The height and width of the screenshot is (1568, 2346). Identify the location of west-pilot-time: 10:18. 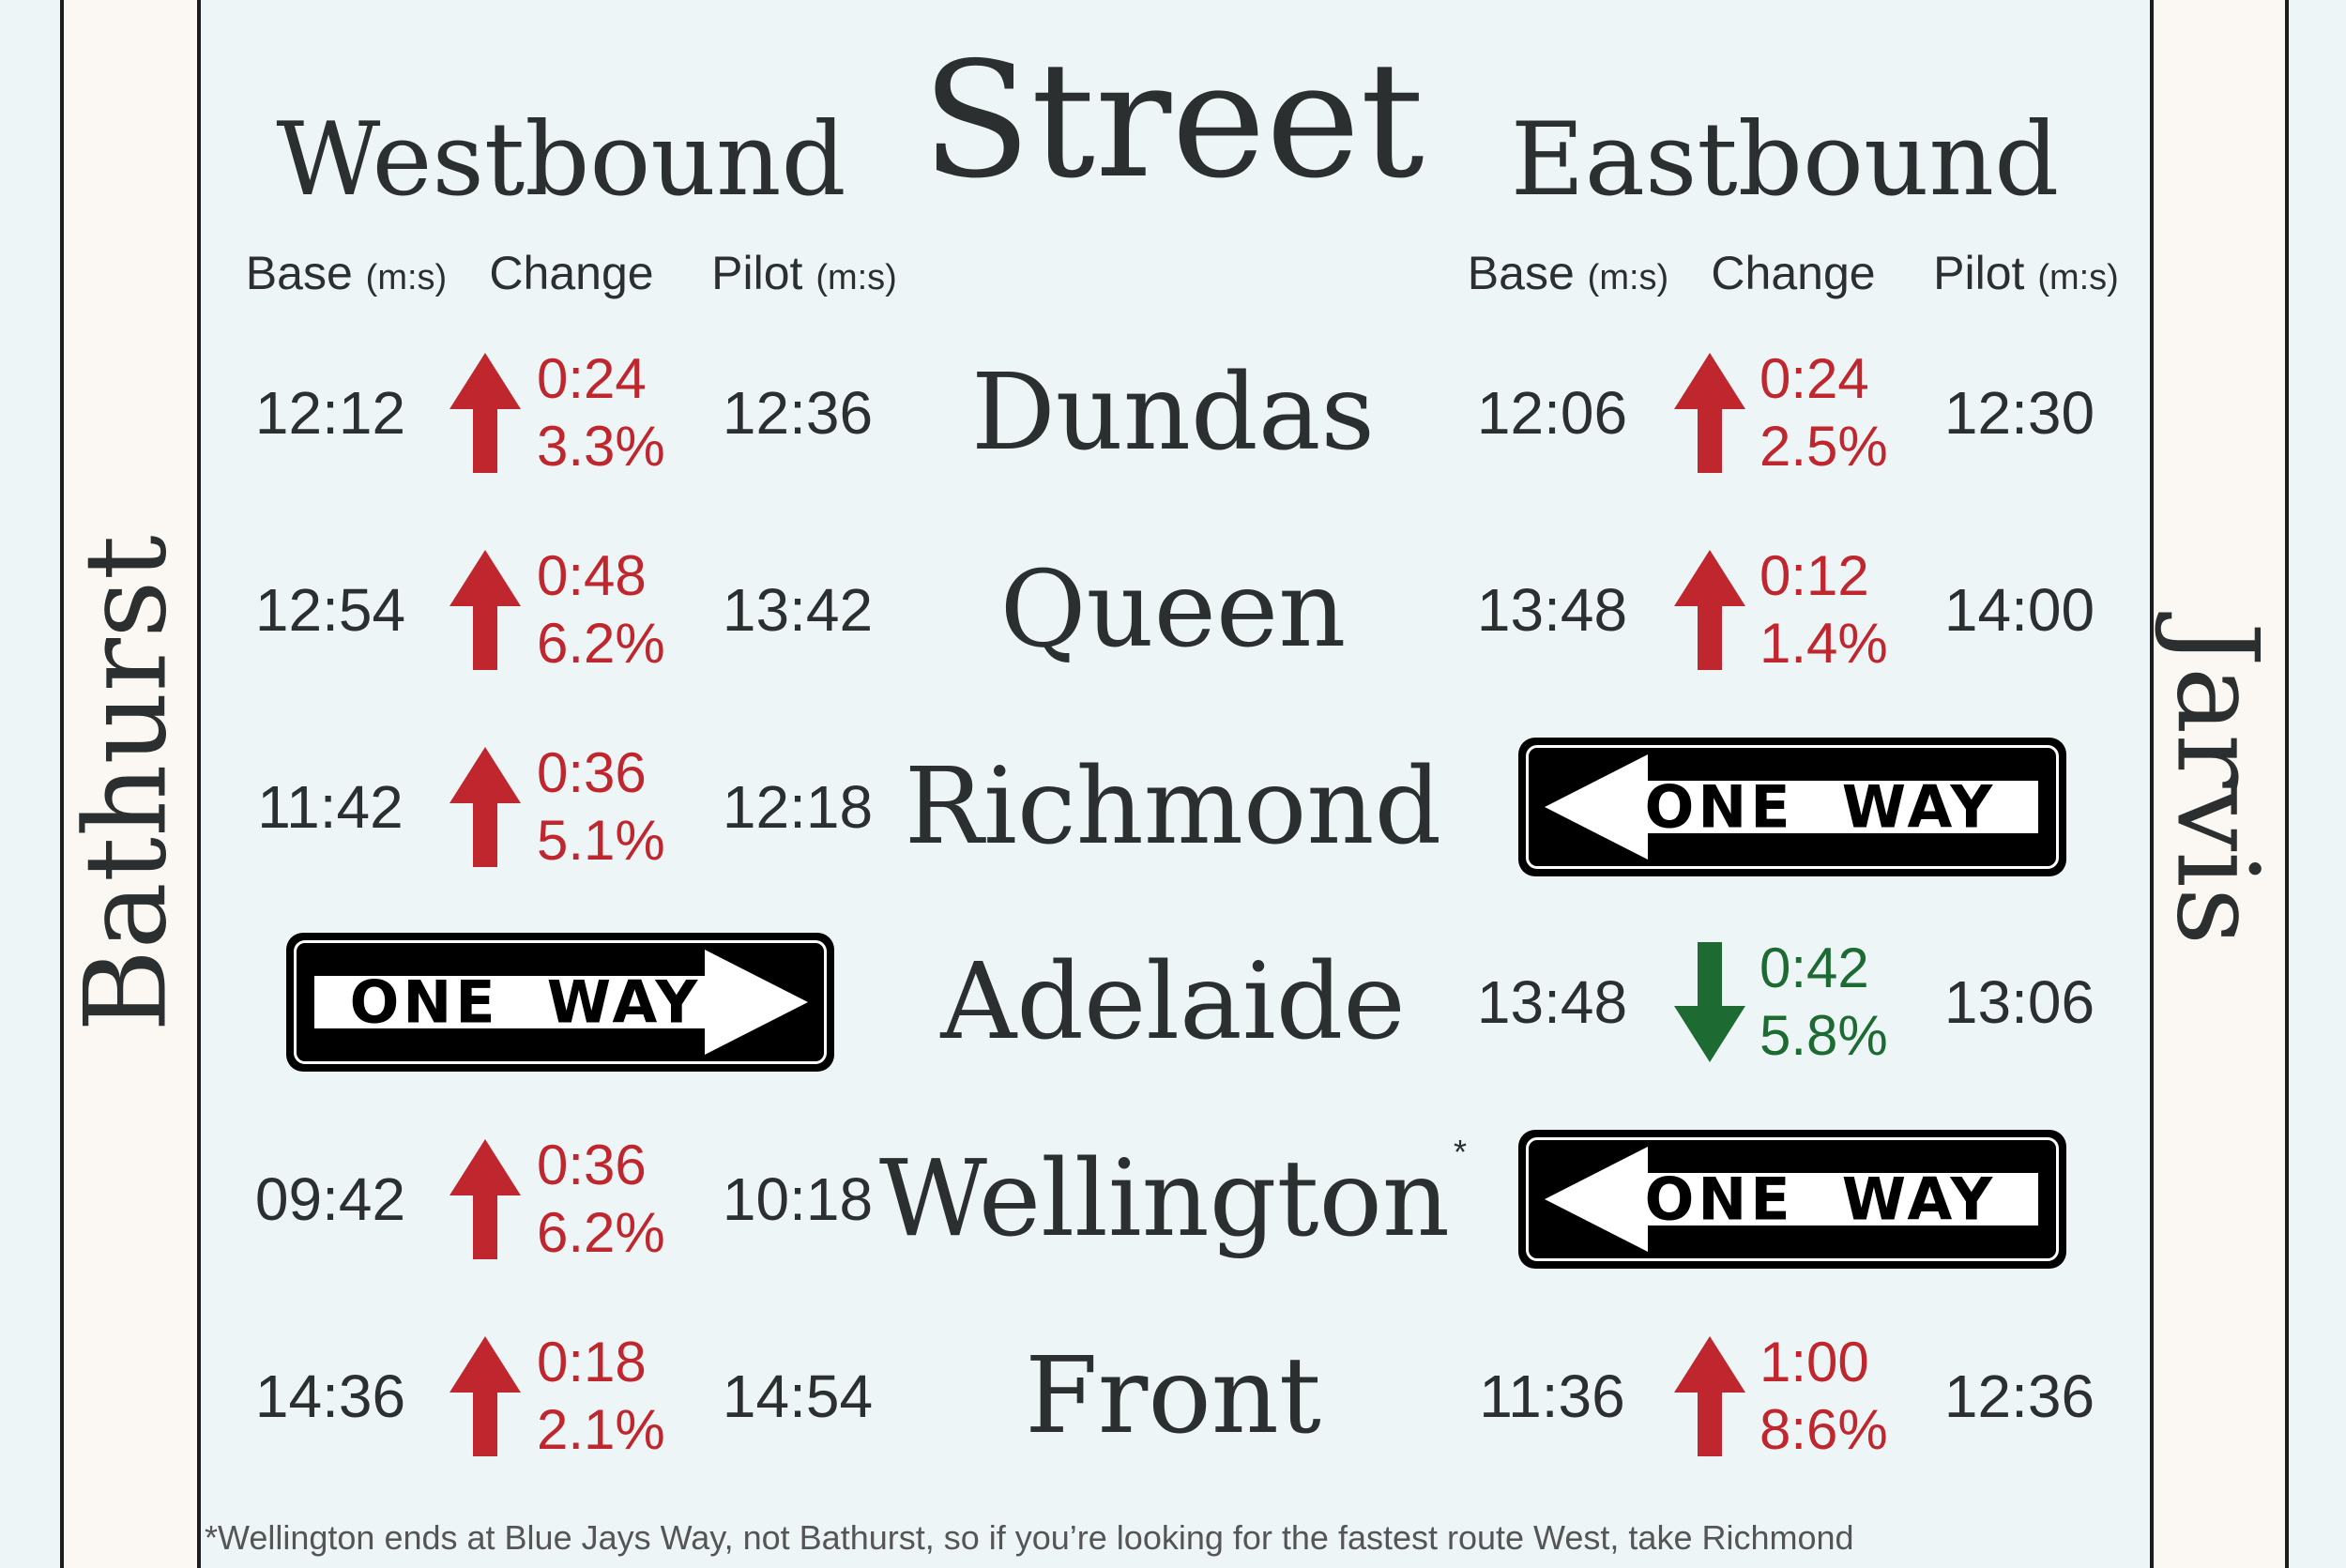
(798, 1199).